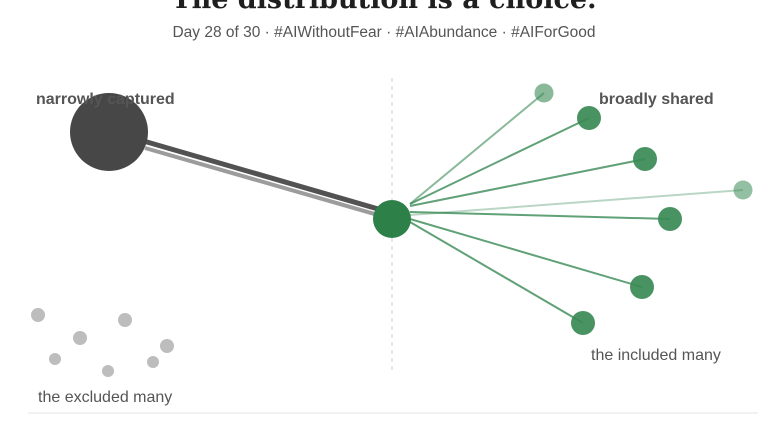 This screenshot has width=768, height=432. What do you see at coordinates (109, 132) in the screenshot?
I see `captured-node` at bounding box center [109, 132].